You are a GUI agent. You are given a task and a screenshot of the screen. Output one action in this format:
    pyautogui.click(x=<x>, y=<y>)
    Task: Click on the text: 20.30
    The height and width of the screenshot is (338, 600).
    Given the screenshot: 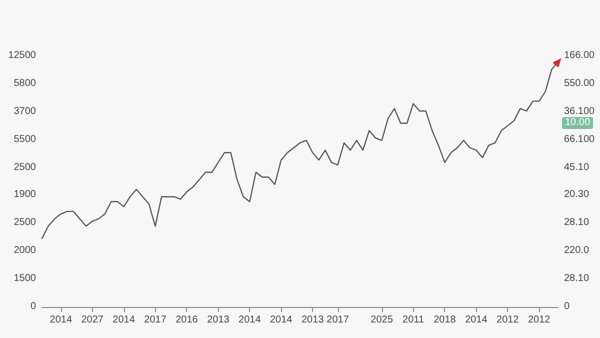 What is the action you would take?
    pyautogui.click(x=577, y=195)
    